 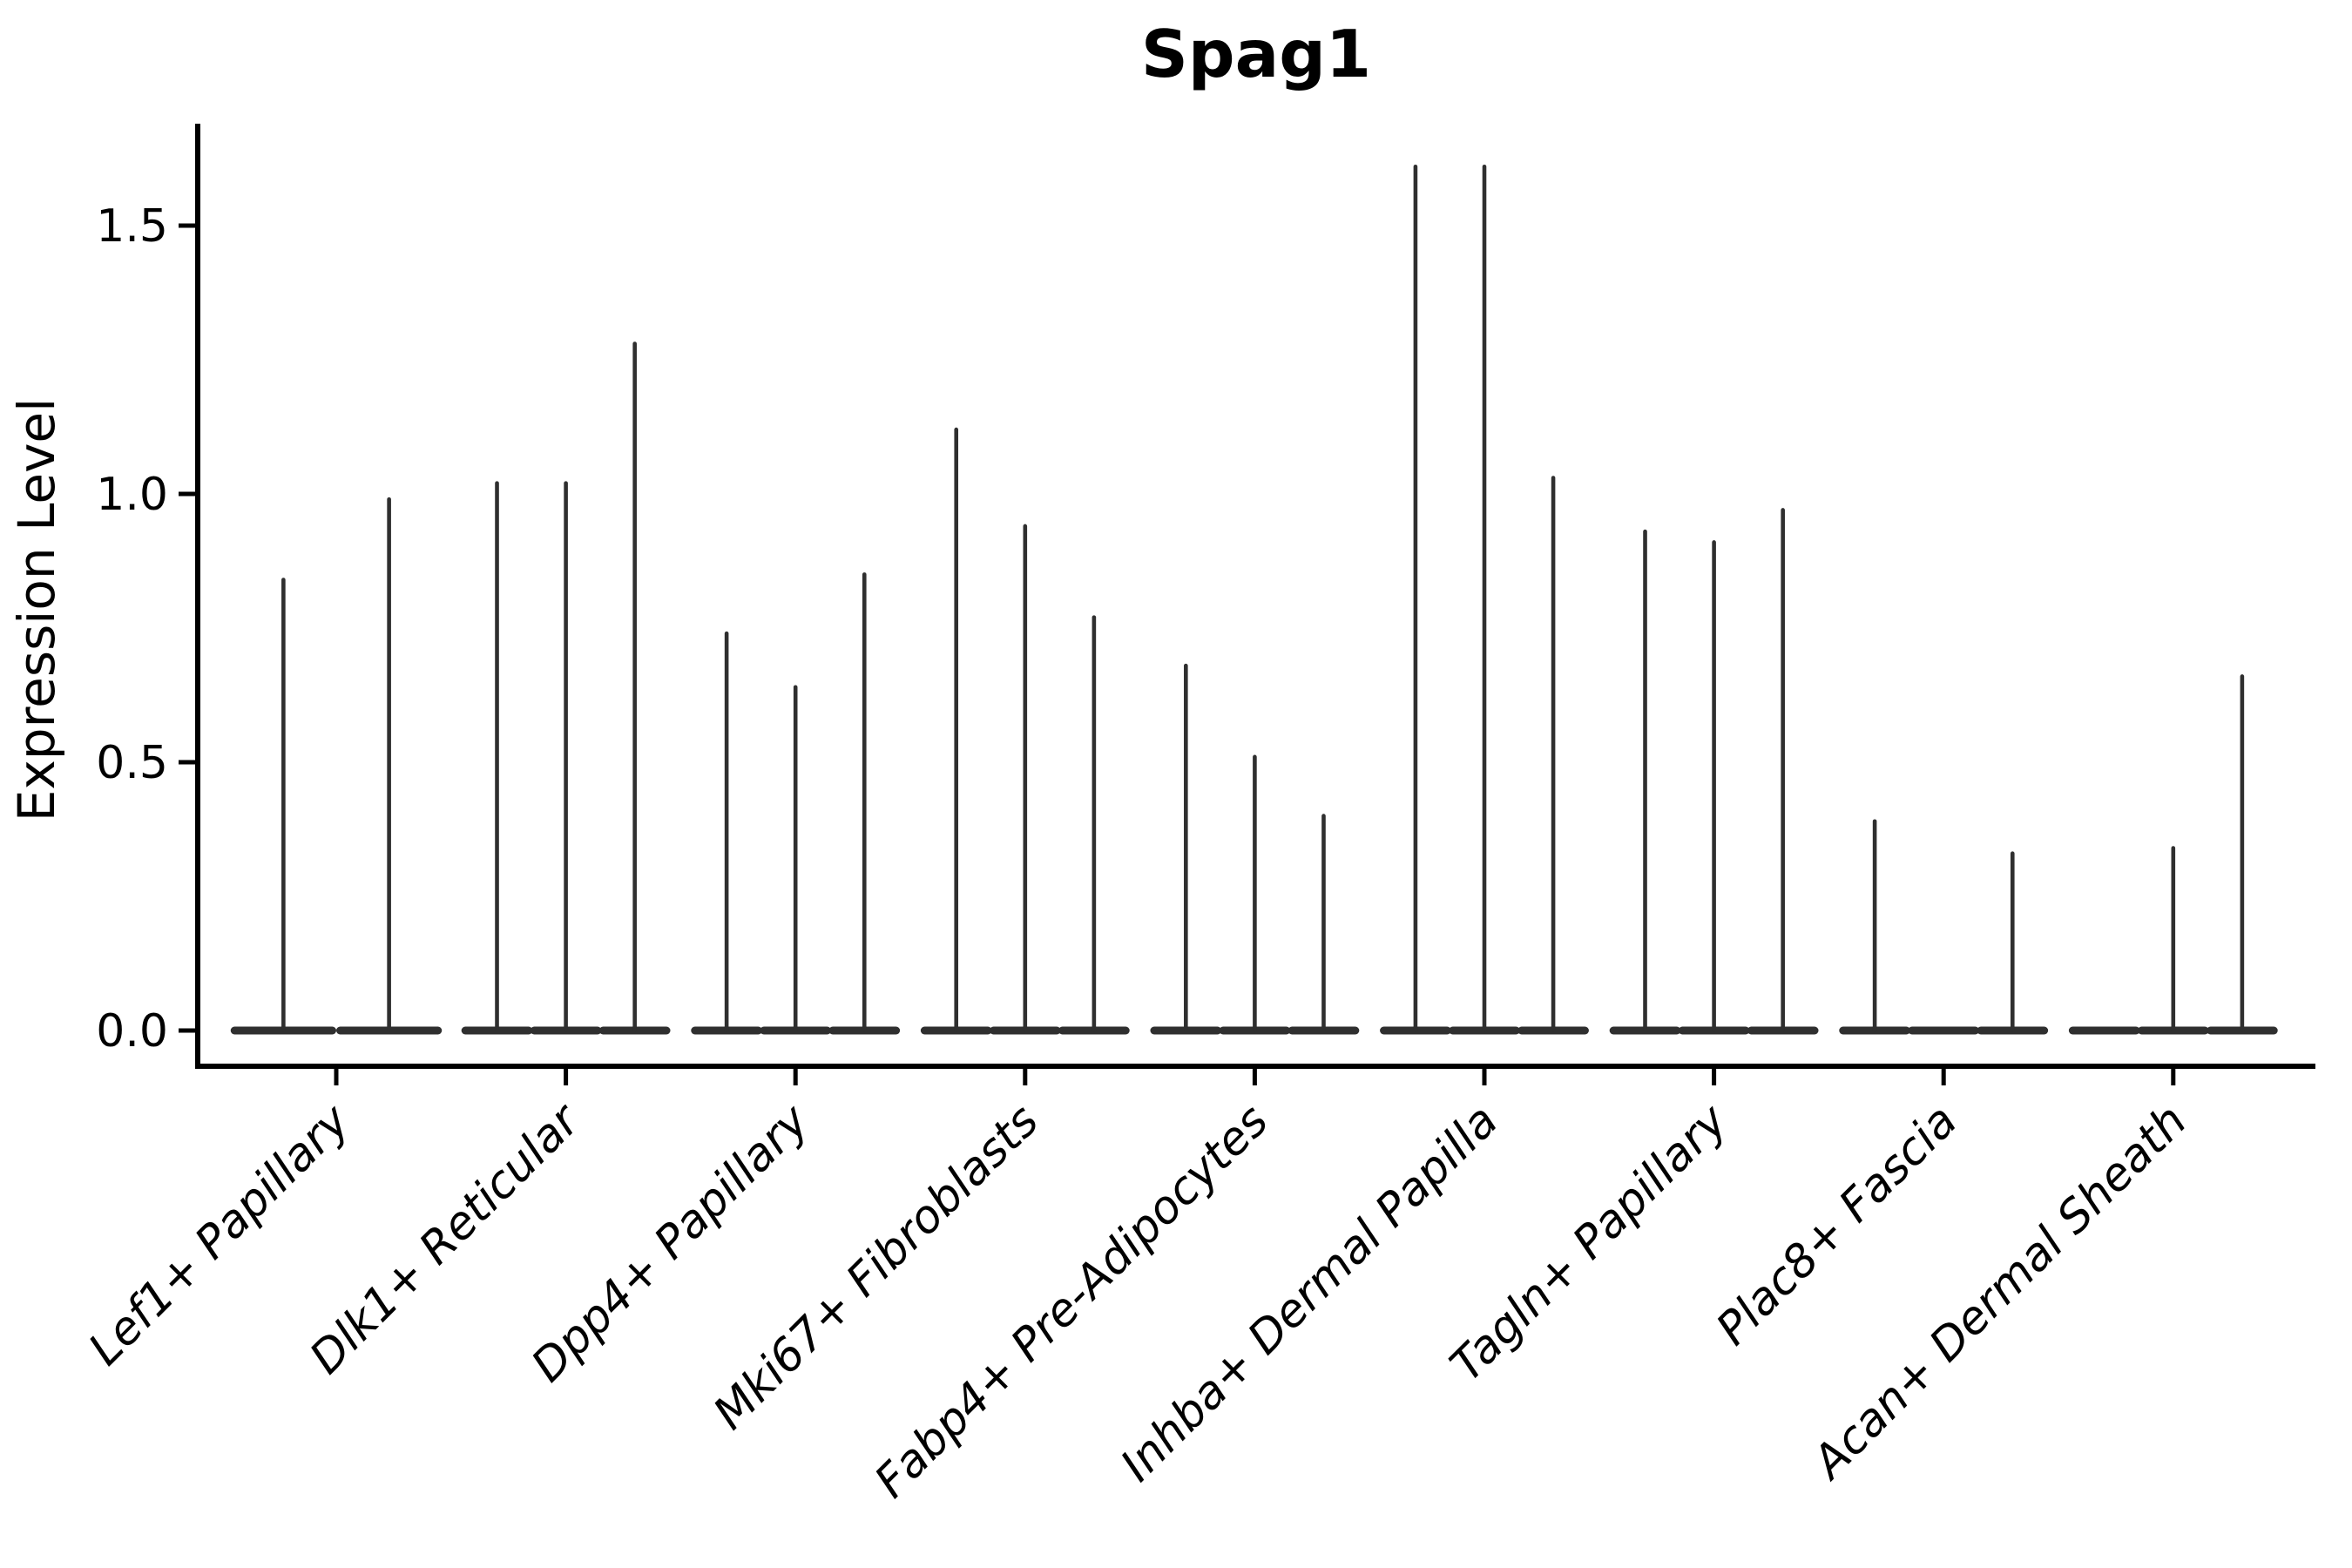 I want to click on y-tick-label: 1.5, so click(x=132, y=226).